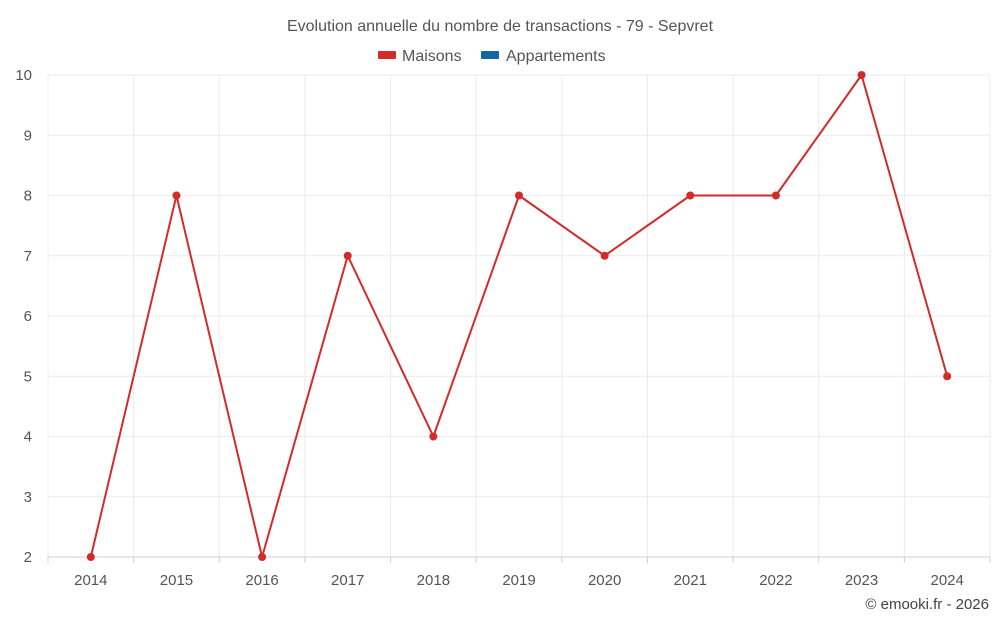 This screenshot has height=625, width=1000. Describe the element at coordinates (946, 580) in the screenshot. I see `x-tick-label: 2024` at that location.